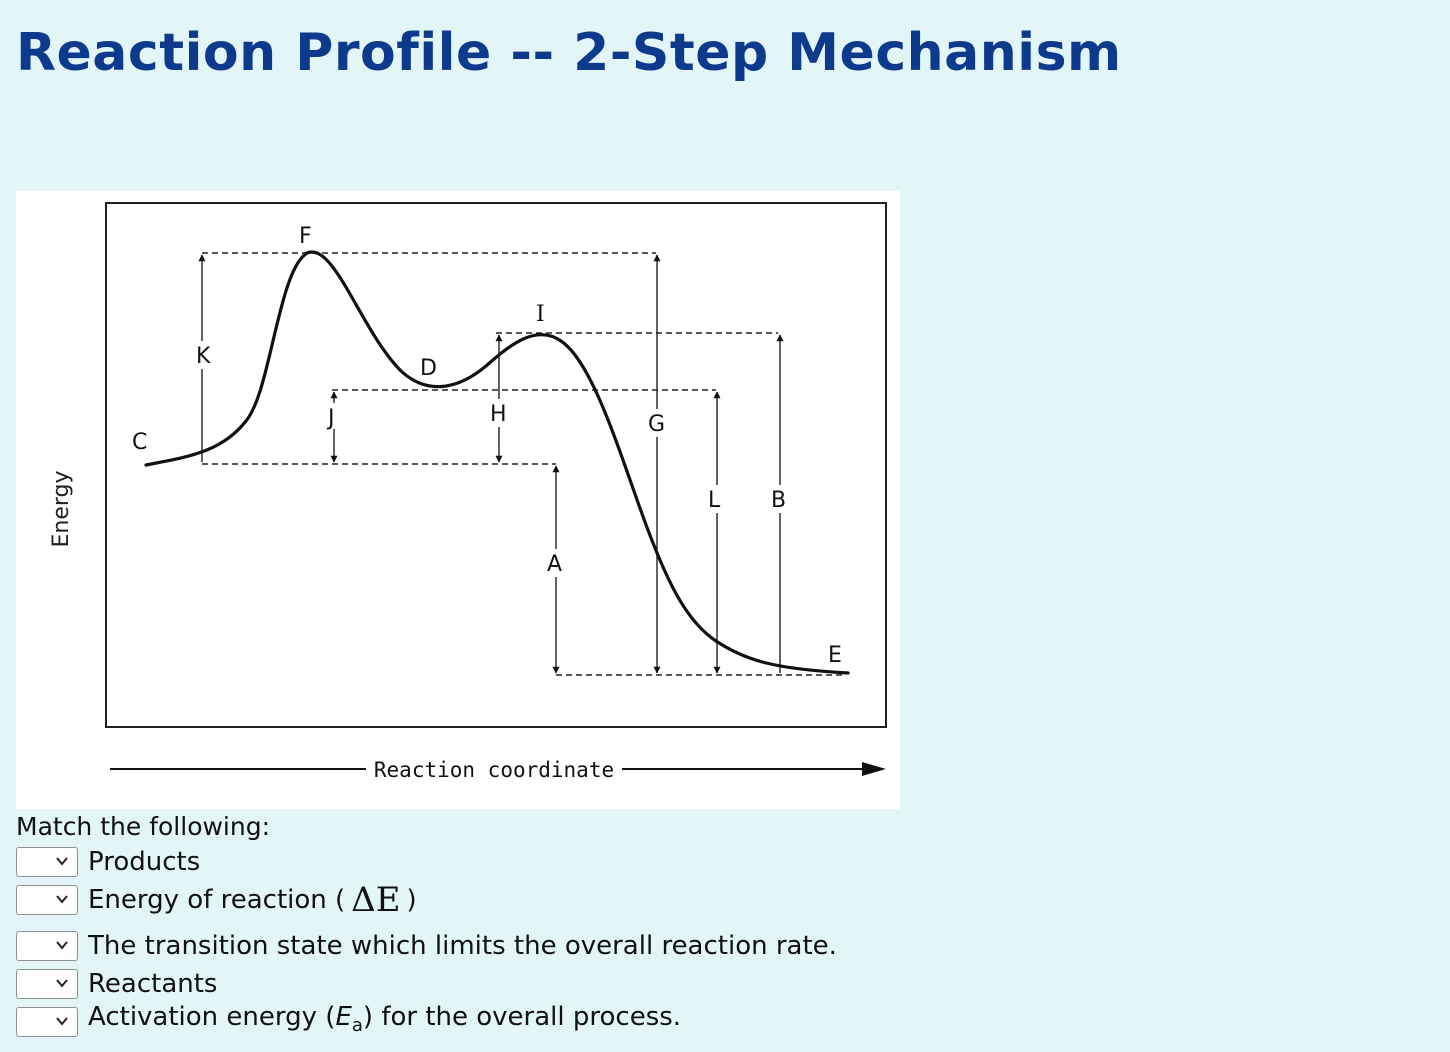 The image size is (1450, 1052). I want to click on label-k: K, so click(203, 356).